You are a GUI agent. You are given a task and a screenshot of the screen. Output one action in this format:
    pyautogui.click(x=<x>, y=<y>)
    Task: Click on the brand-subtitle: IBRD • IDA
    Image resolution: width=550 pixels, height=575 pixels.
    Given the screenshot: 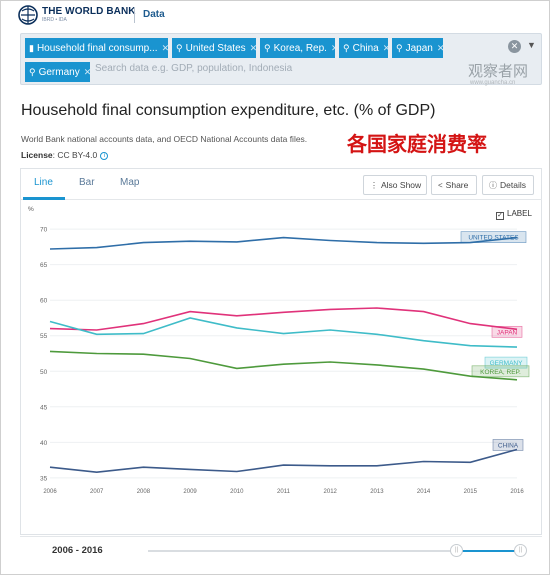 What is the action you would take?
    pyautogui.click(x=54, y=20)
    